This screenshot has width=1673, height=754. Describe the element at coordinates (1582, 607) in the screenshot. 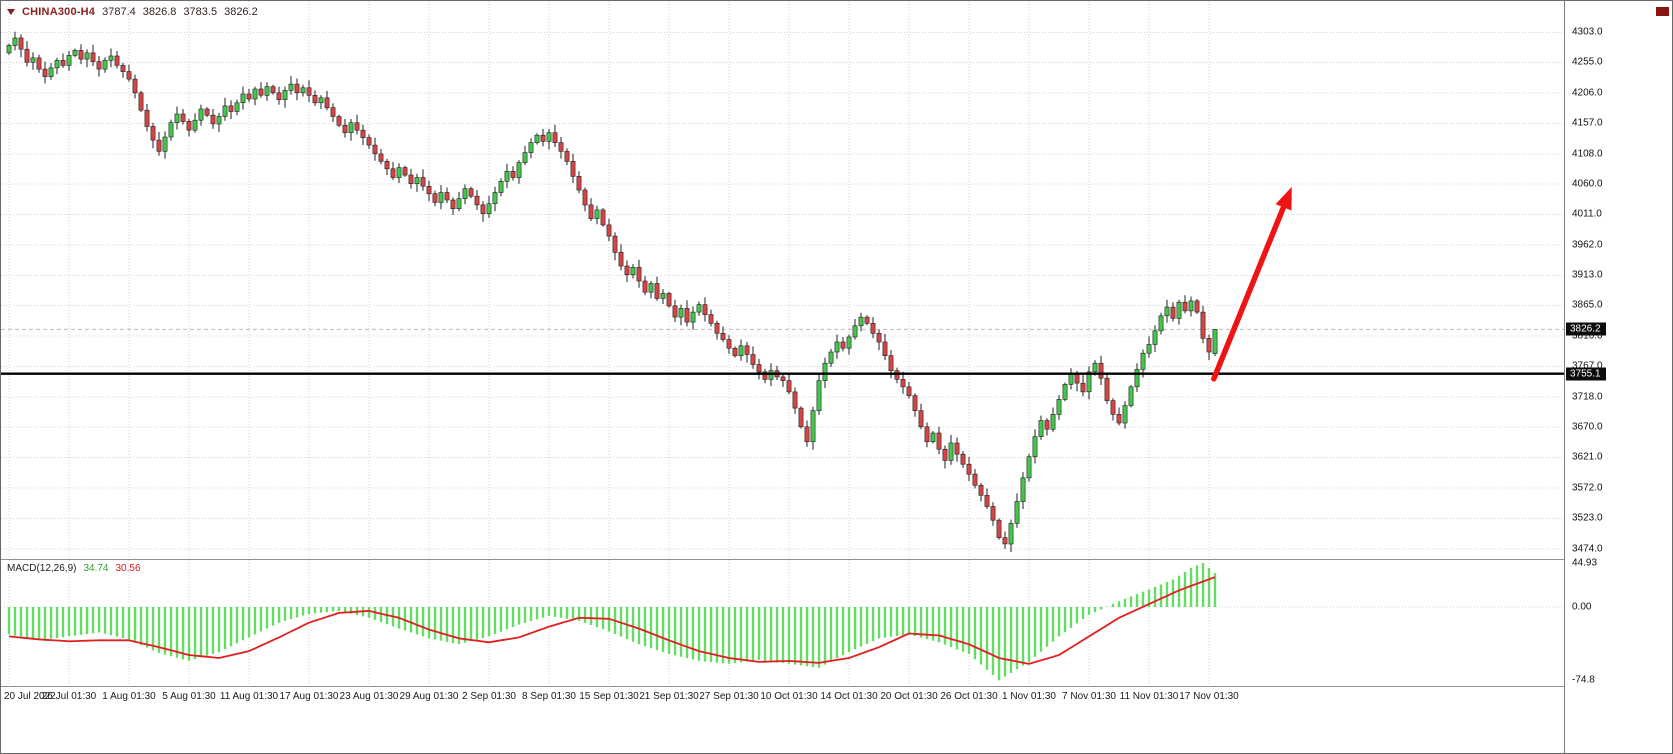

I see `macd-axis-label: 0.00` at that location.